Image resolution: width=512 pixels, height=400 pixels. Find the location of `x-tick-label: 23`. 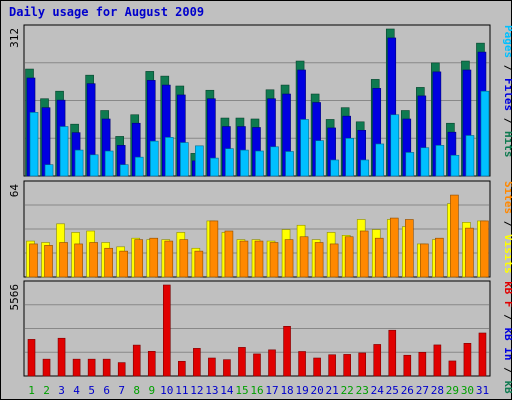

x-tick-label: 23 is located at coordinates (362, 390).